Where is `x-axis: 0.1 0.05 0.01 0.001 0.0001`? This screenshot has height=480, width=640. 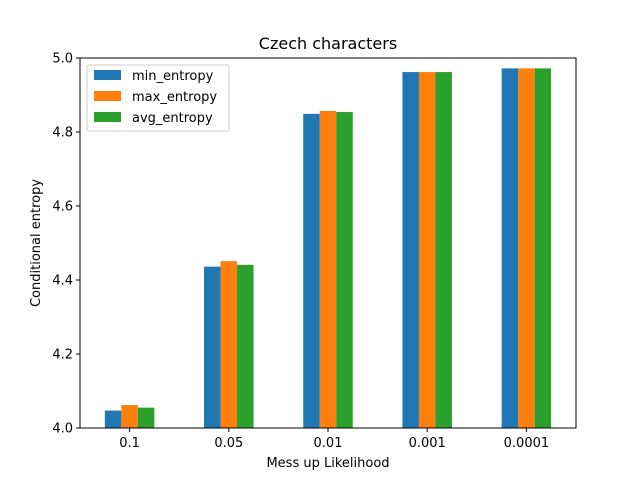
x-axis: 0.1 0.05 0.01 0.001 0.0001 is located at coordinates (334, 439).